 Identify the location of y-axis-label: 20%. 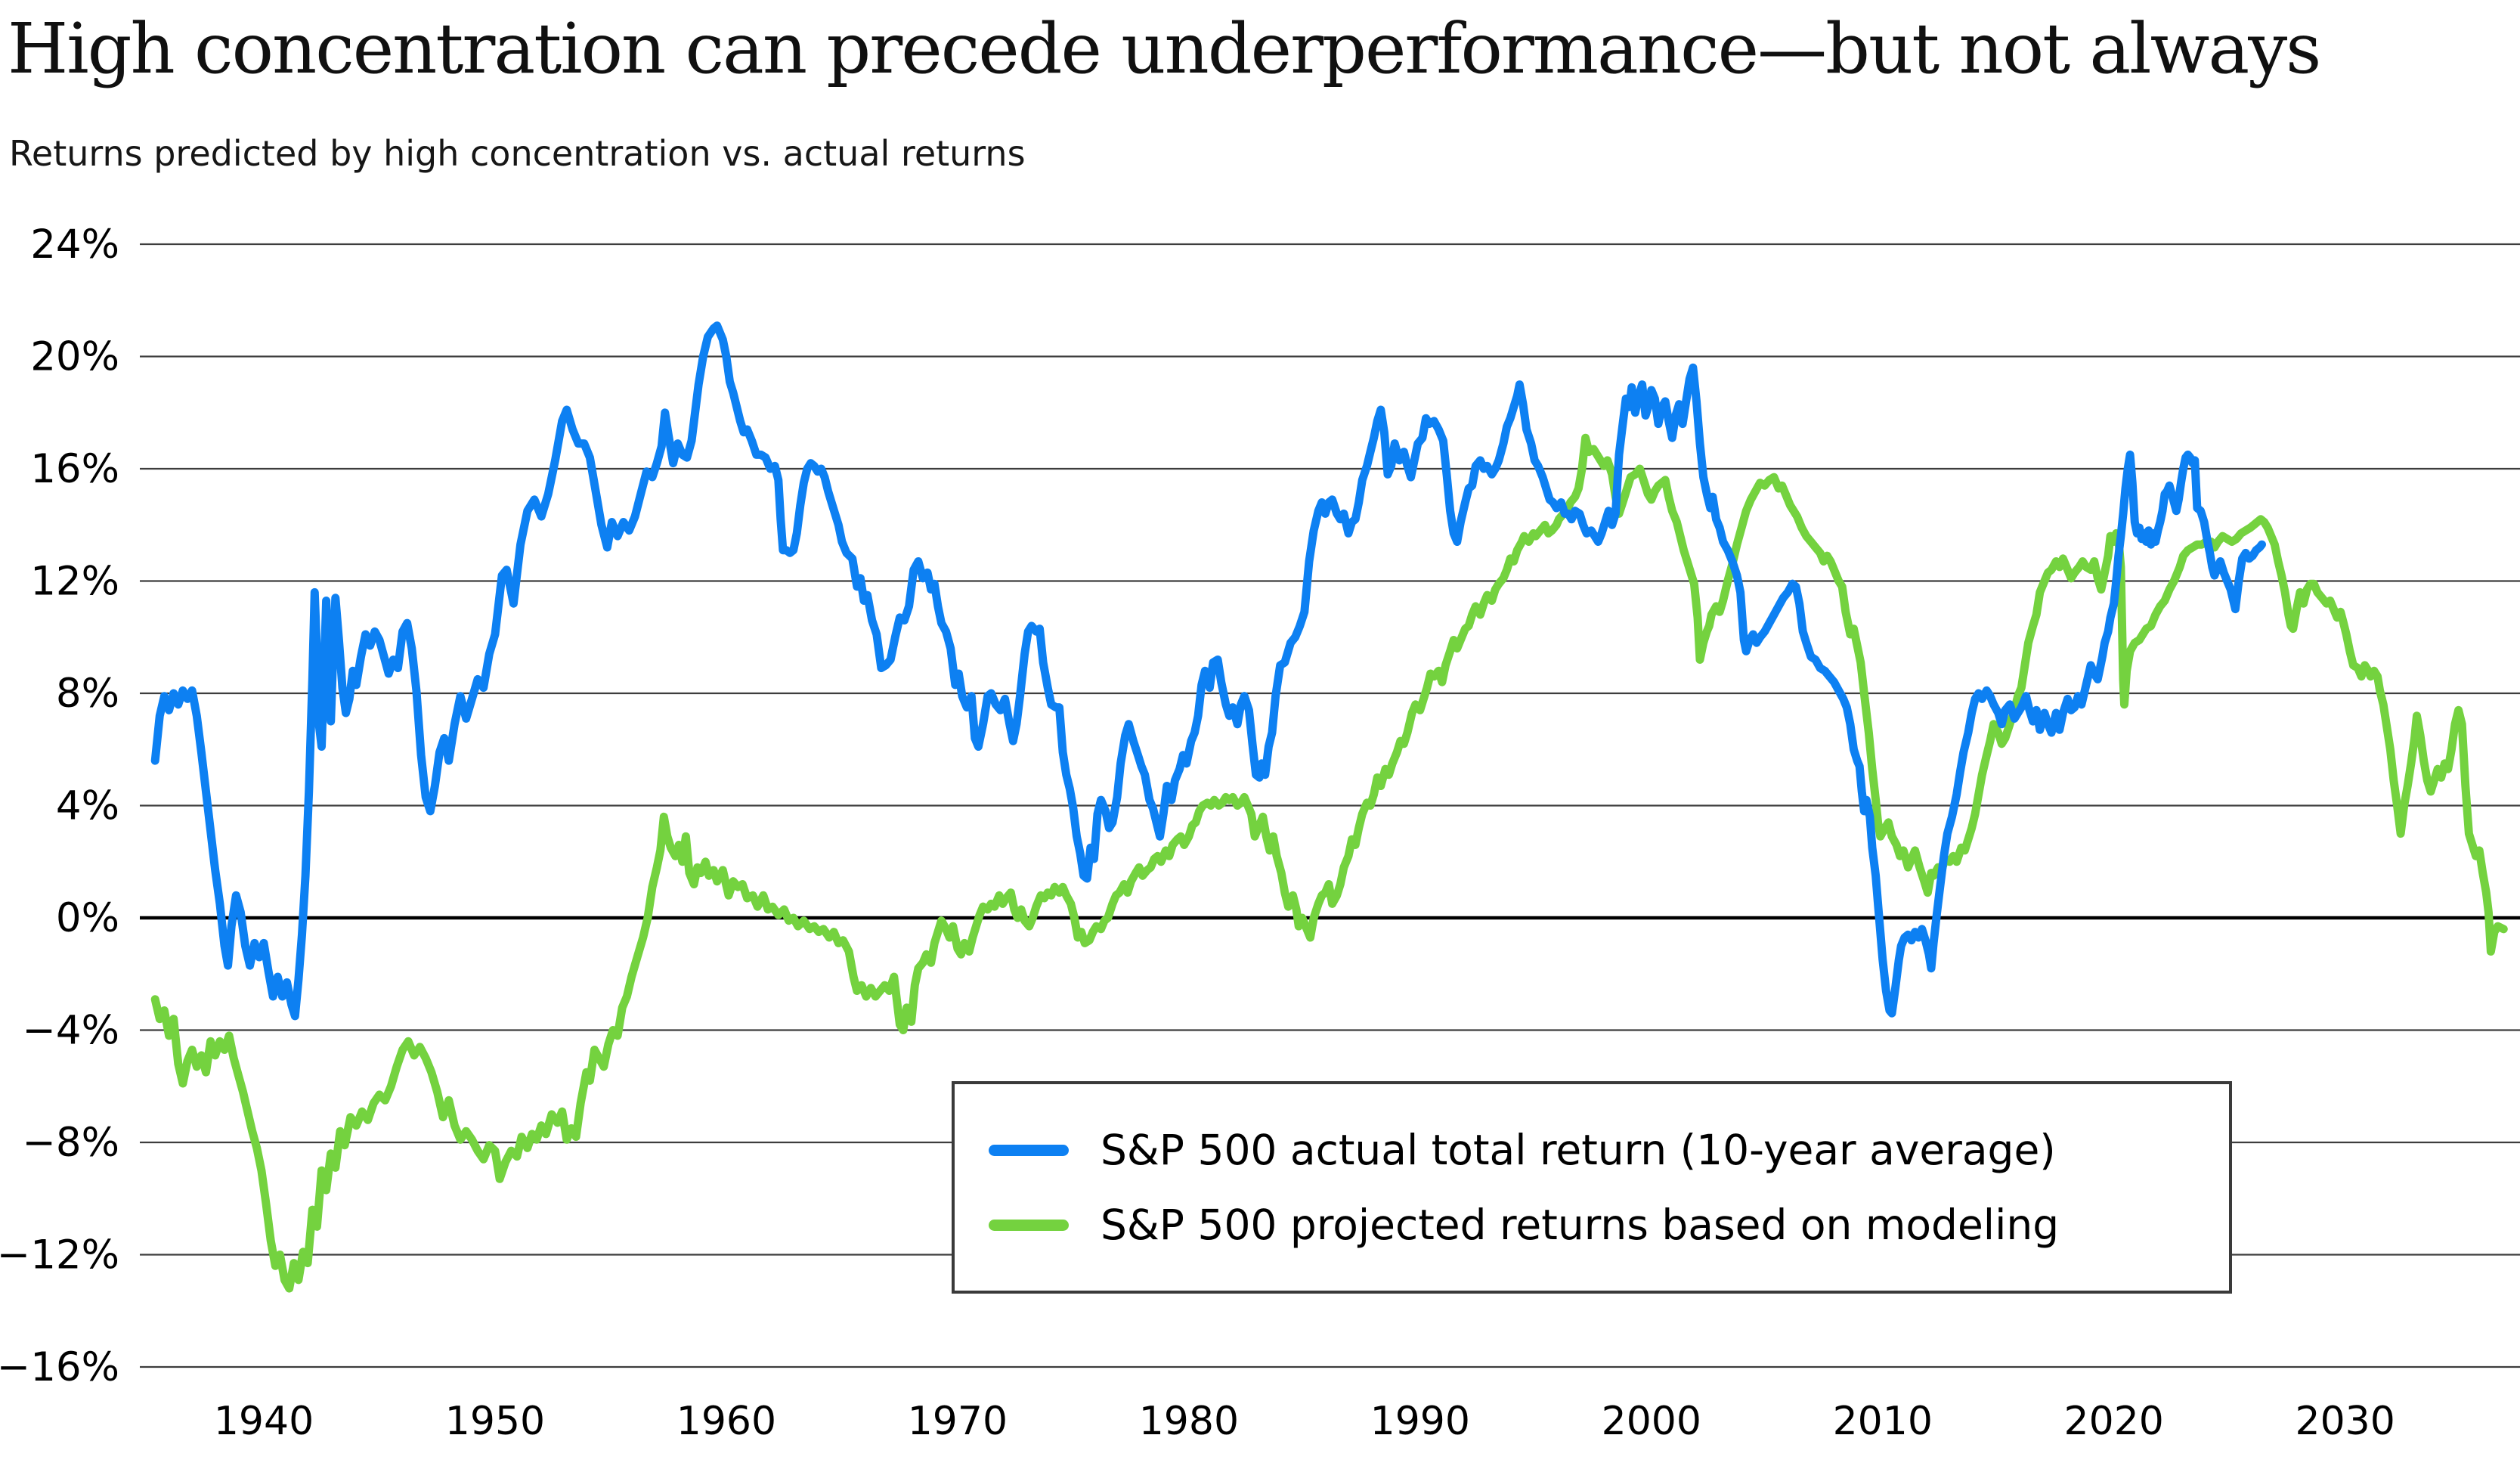
(74, 357).